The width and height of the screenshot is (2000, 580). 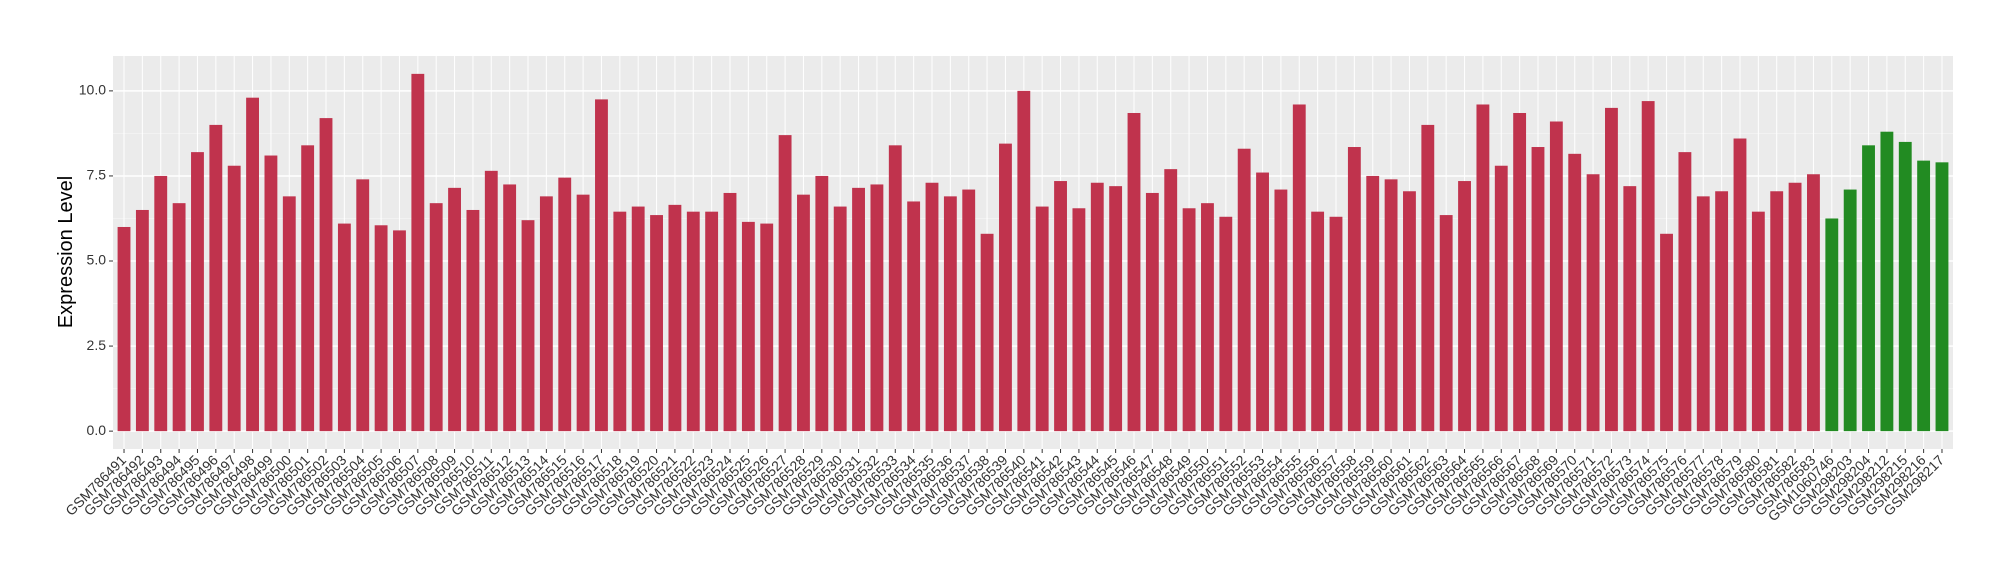 I want to click on y-tick-label: 7.5, so click(x=97, y=175).